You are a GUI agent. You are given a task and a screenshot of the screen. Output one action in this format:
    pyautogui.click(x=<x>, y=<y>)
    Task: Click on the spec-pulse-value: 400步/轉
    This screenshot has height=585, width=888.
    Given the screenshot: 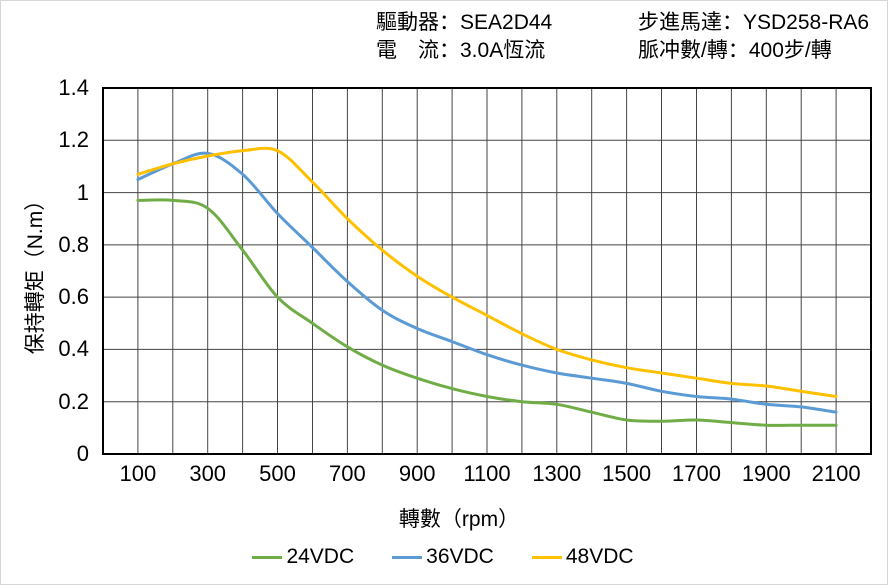 What is the action you would take?
    pyautogui.click(x=790, y=50)
    